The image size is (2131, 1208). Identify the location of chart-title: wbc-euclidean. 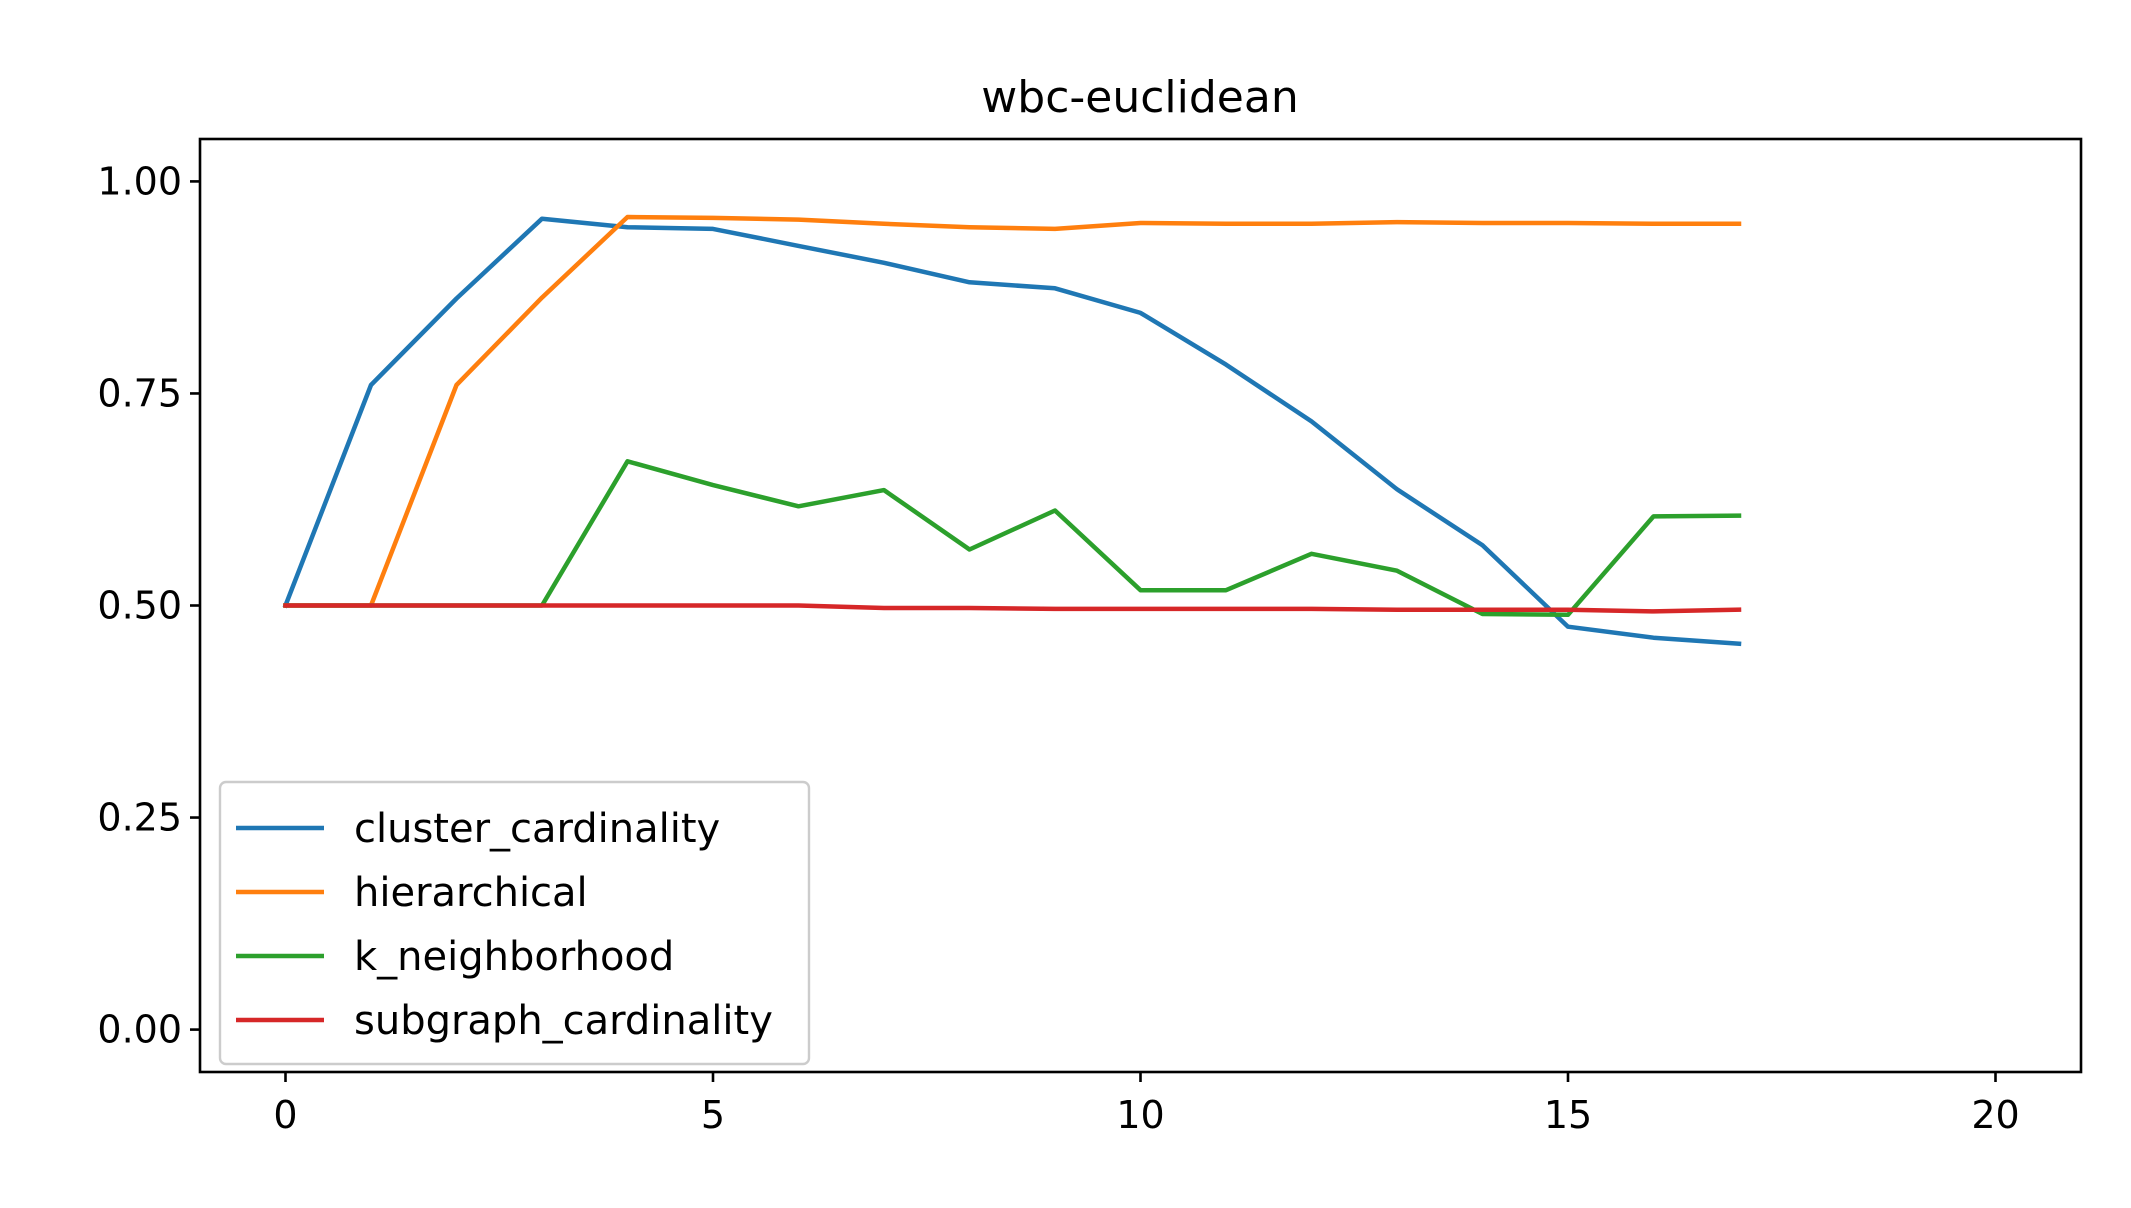
(1139, 97).